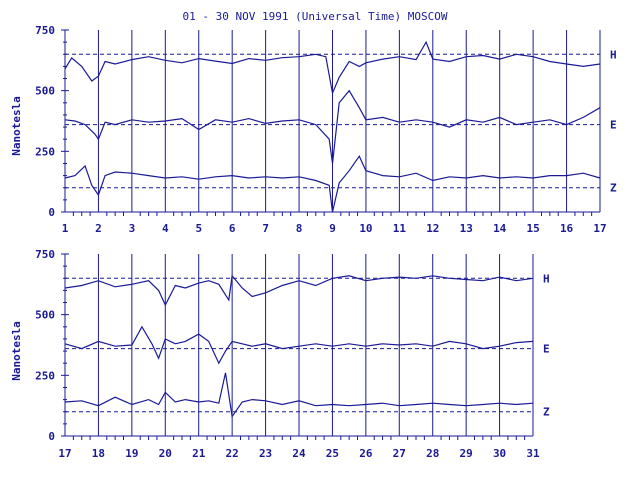 This screenshot has width=640, height=480. What do you see at coordinates (98, 453) in the screenshot?
I see `x-tick-label: 18` at bounding box center [98, 453].